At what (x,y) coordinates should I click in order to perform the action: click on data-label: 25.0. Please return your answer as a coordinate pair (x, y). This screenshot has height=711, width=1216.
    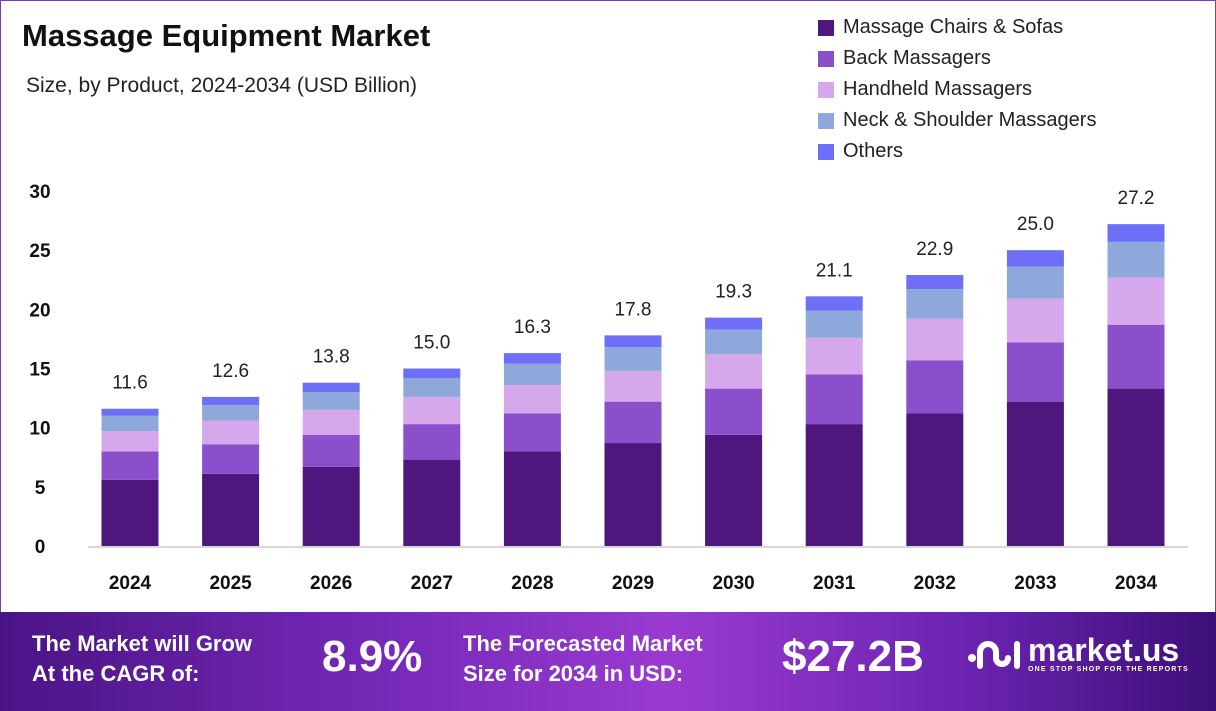
    Looking at the image, I should click on (1035, 224).